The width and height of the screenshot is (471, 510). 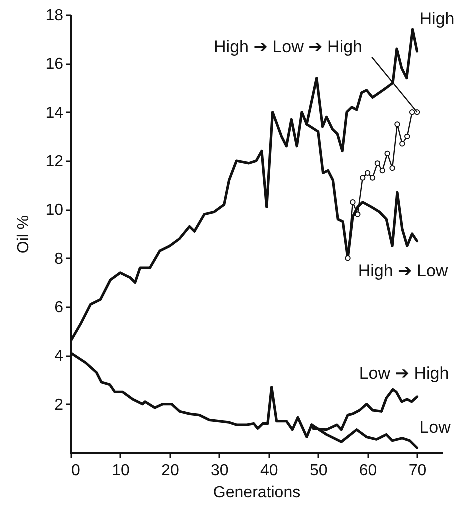 I want to click on y-tick-label: 14, so click(x=55, y=113).